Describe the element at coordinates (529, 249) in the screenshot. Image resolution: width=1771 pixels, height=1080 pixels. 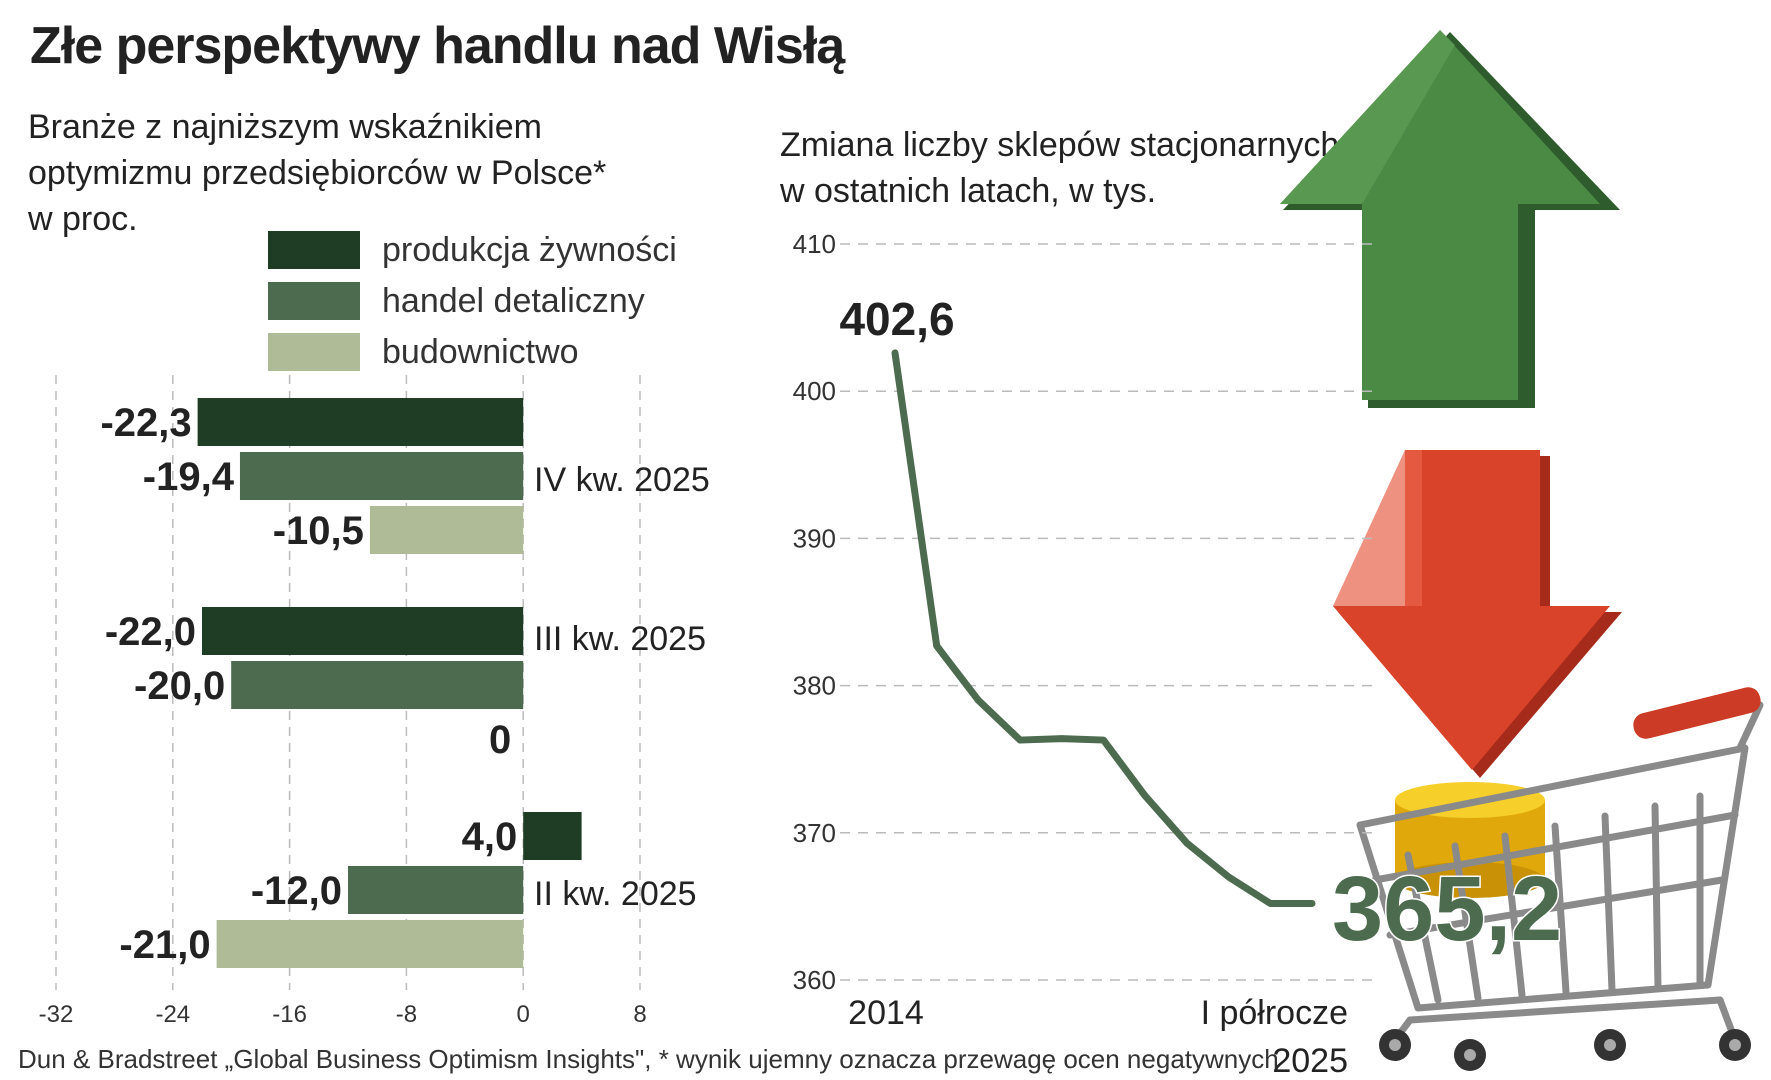
I see `legend-label: produkcja żywności` at that location.